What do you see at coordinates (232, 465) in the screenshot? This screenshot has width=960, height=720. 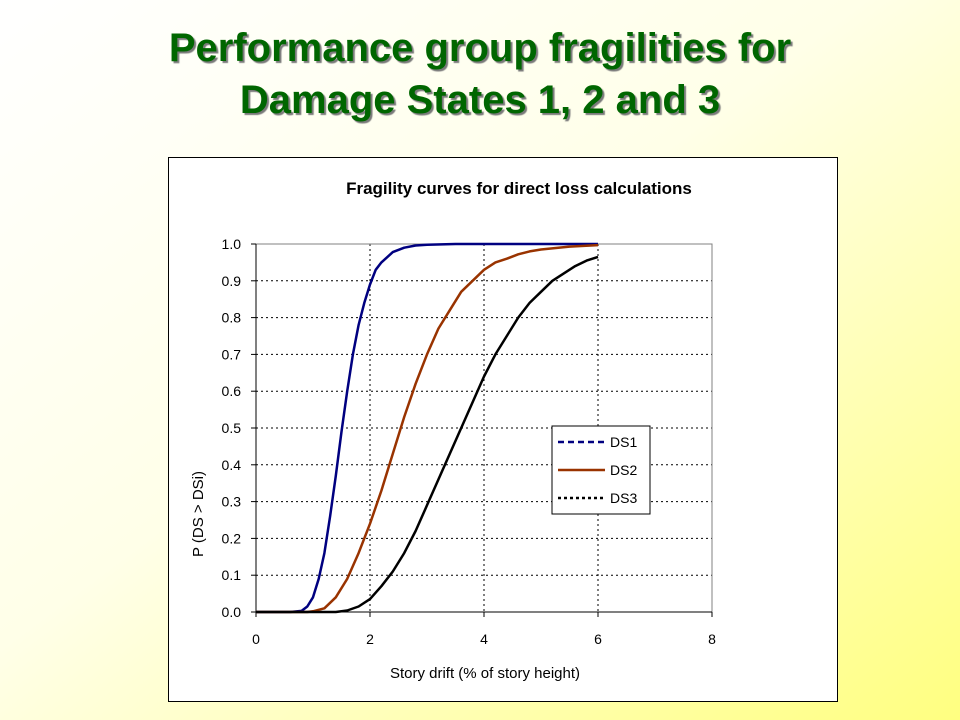 I see `y-tick-label: 0.4` at bounding box center [232, 465].